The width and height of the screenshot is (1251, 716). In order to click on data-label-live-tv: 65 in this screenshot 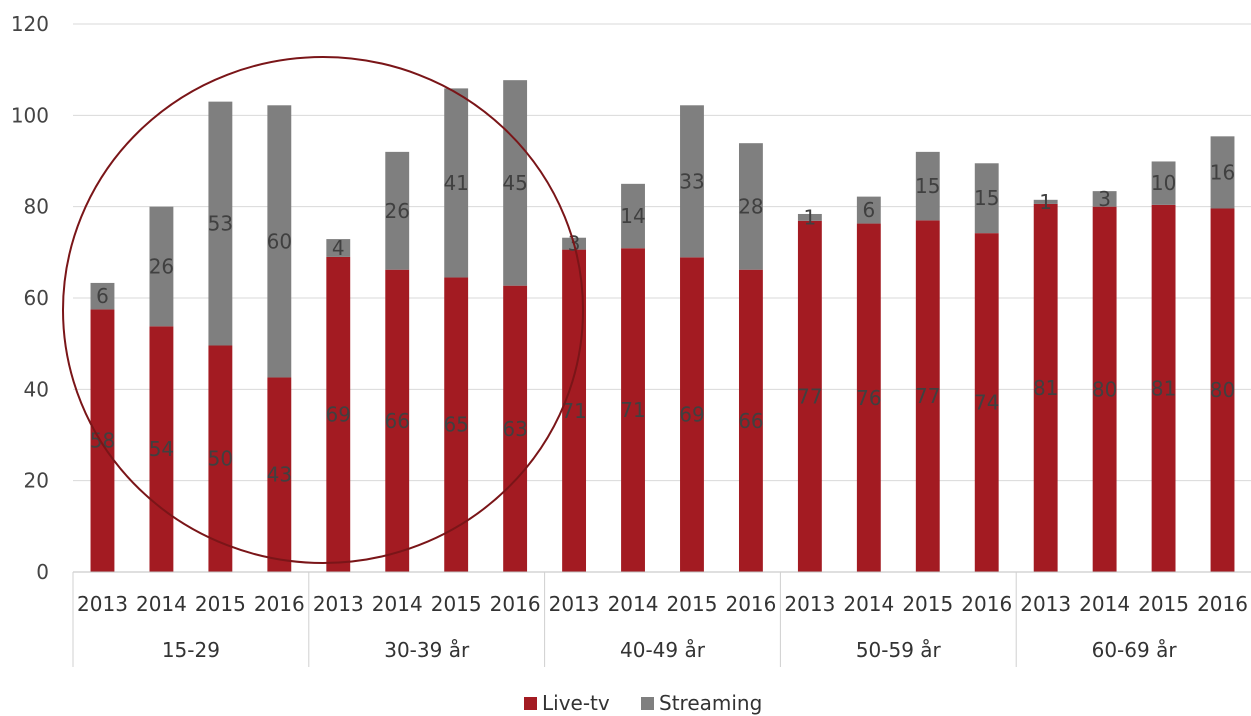, I will do `click(455, 425)`.